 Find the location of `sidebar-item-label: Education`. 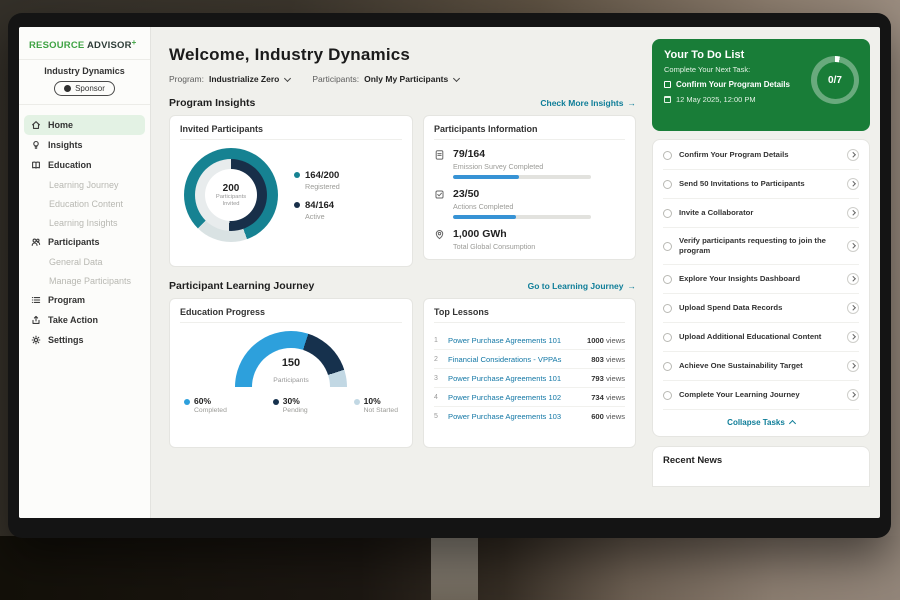

sidebar-item-label: Education is located at coordinates (70, 165).